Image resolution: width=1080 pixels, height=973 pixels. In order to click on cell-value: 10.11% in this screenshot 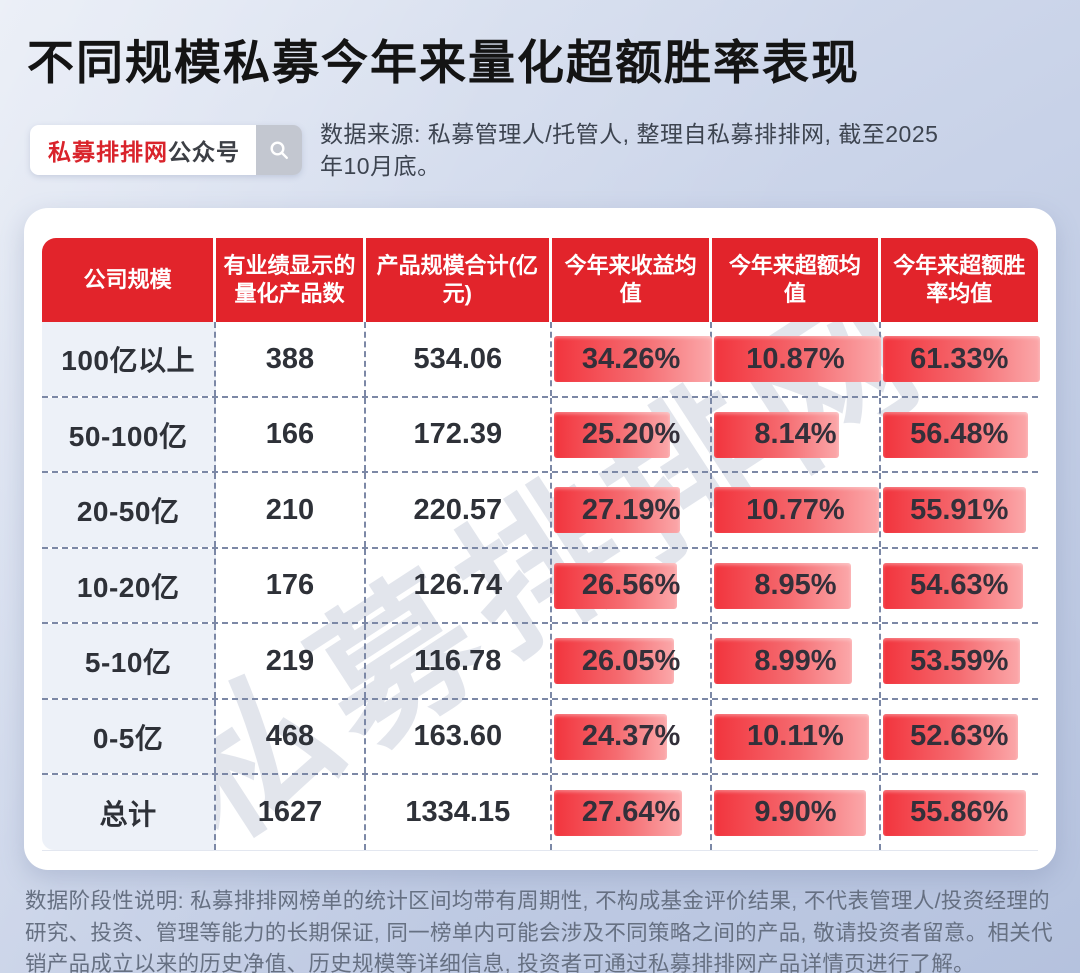, I will do `click(795, 736)`.